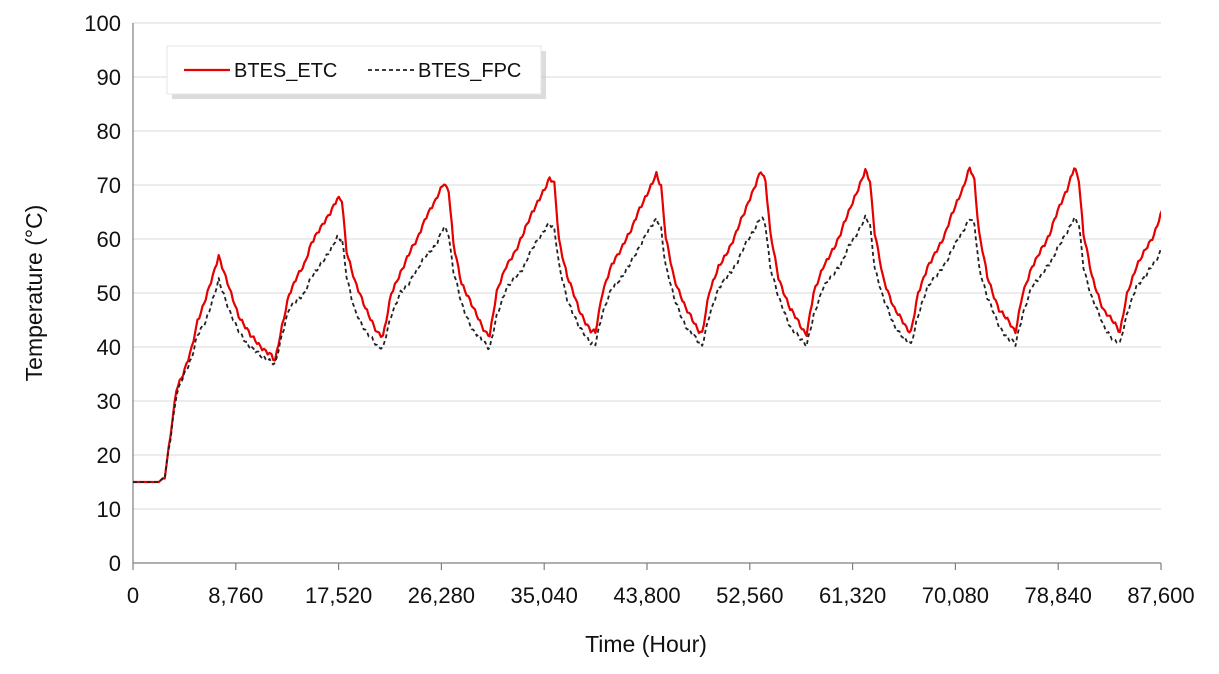 The width and height of the screenshot is (1219, 674). I want to click on legend-label: BTES_ETC, so click(285, 71).